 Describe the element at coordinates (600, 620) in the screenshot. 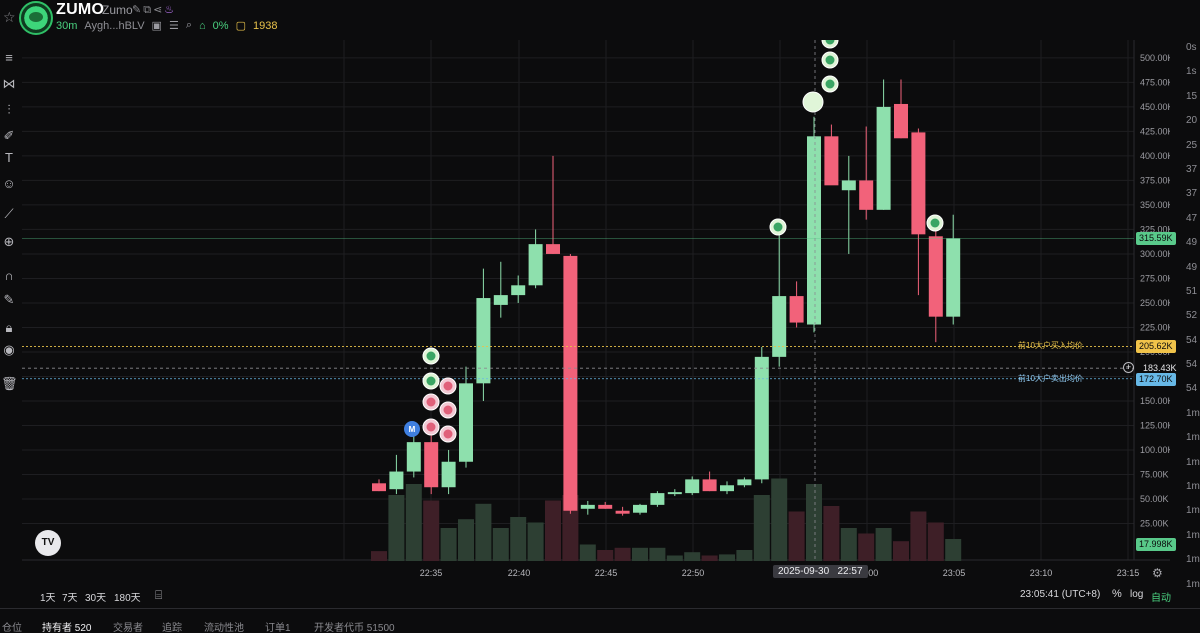

I see `bottom-tabs: 仓位 持有者 520 交易者 追踪 流动性池 订单1 开发者代币 51500` at that location.